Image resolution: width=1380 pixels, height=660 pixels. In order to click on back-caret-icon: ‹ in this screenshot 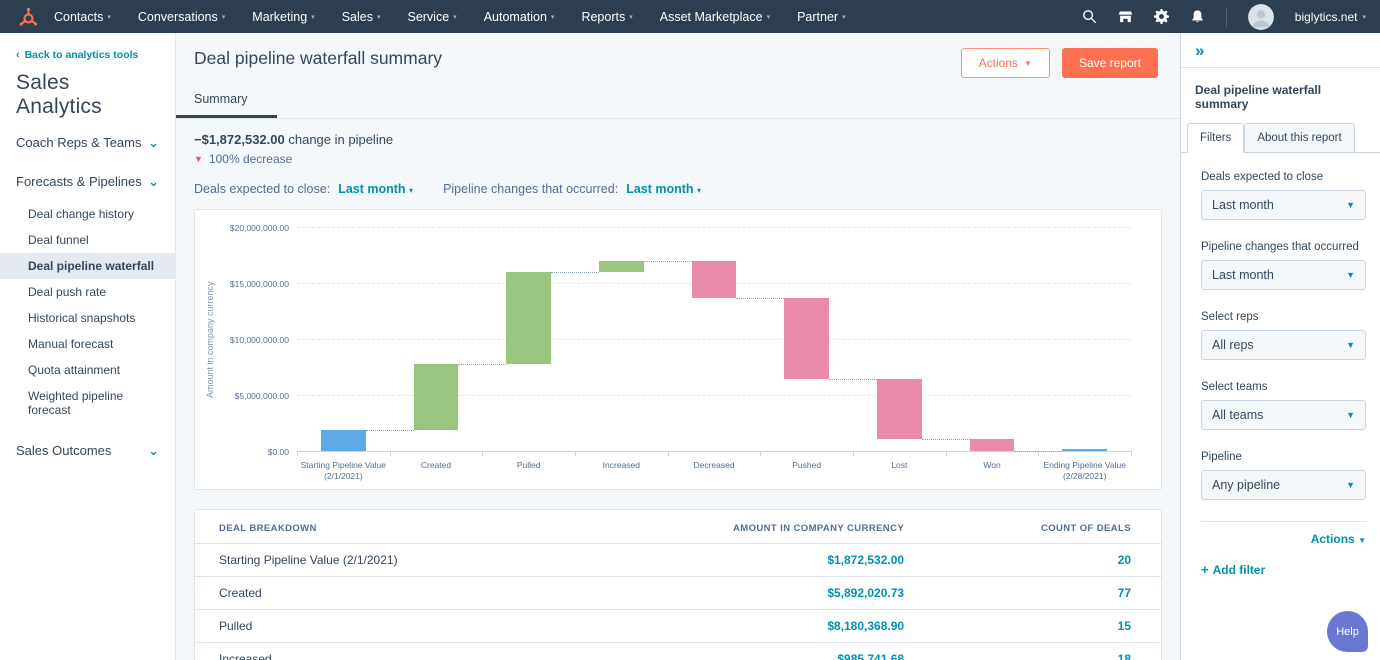, I will do `click(18, 55)`.